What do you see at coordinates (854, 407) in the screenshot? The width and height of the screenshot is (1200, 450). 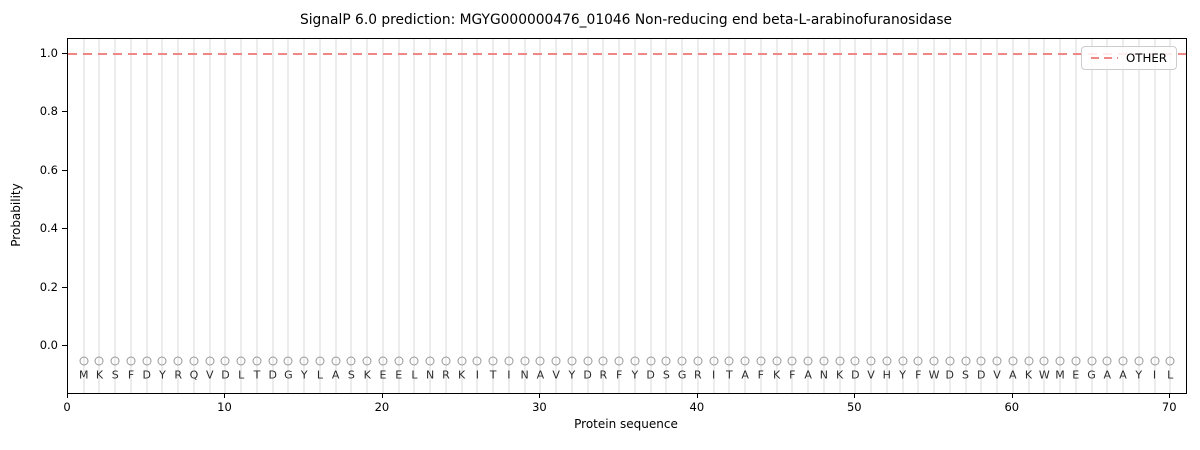 I see `x-tick-label: 50` at bounding box center [854, 407].